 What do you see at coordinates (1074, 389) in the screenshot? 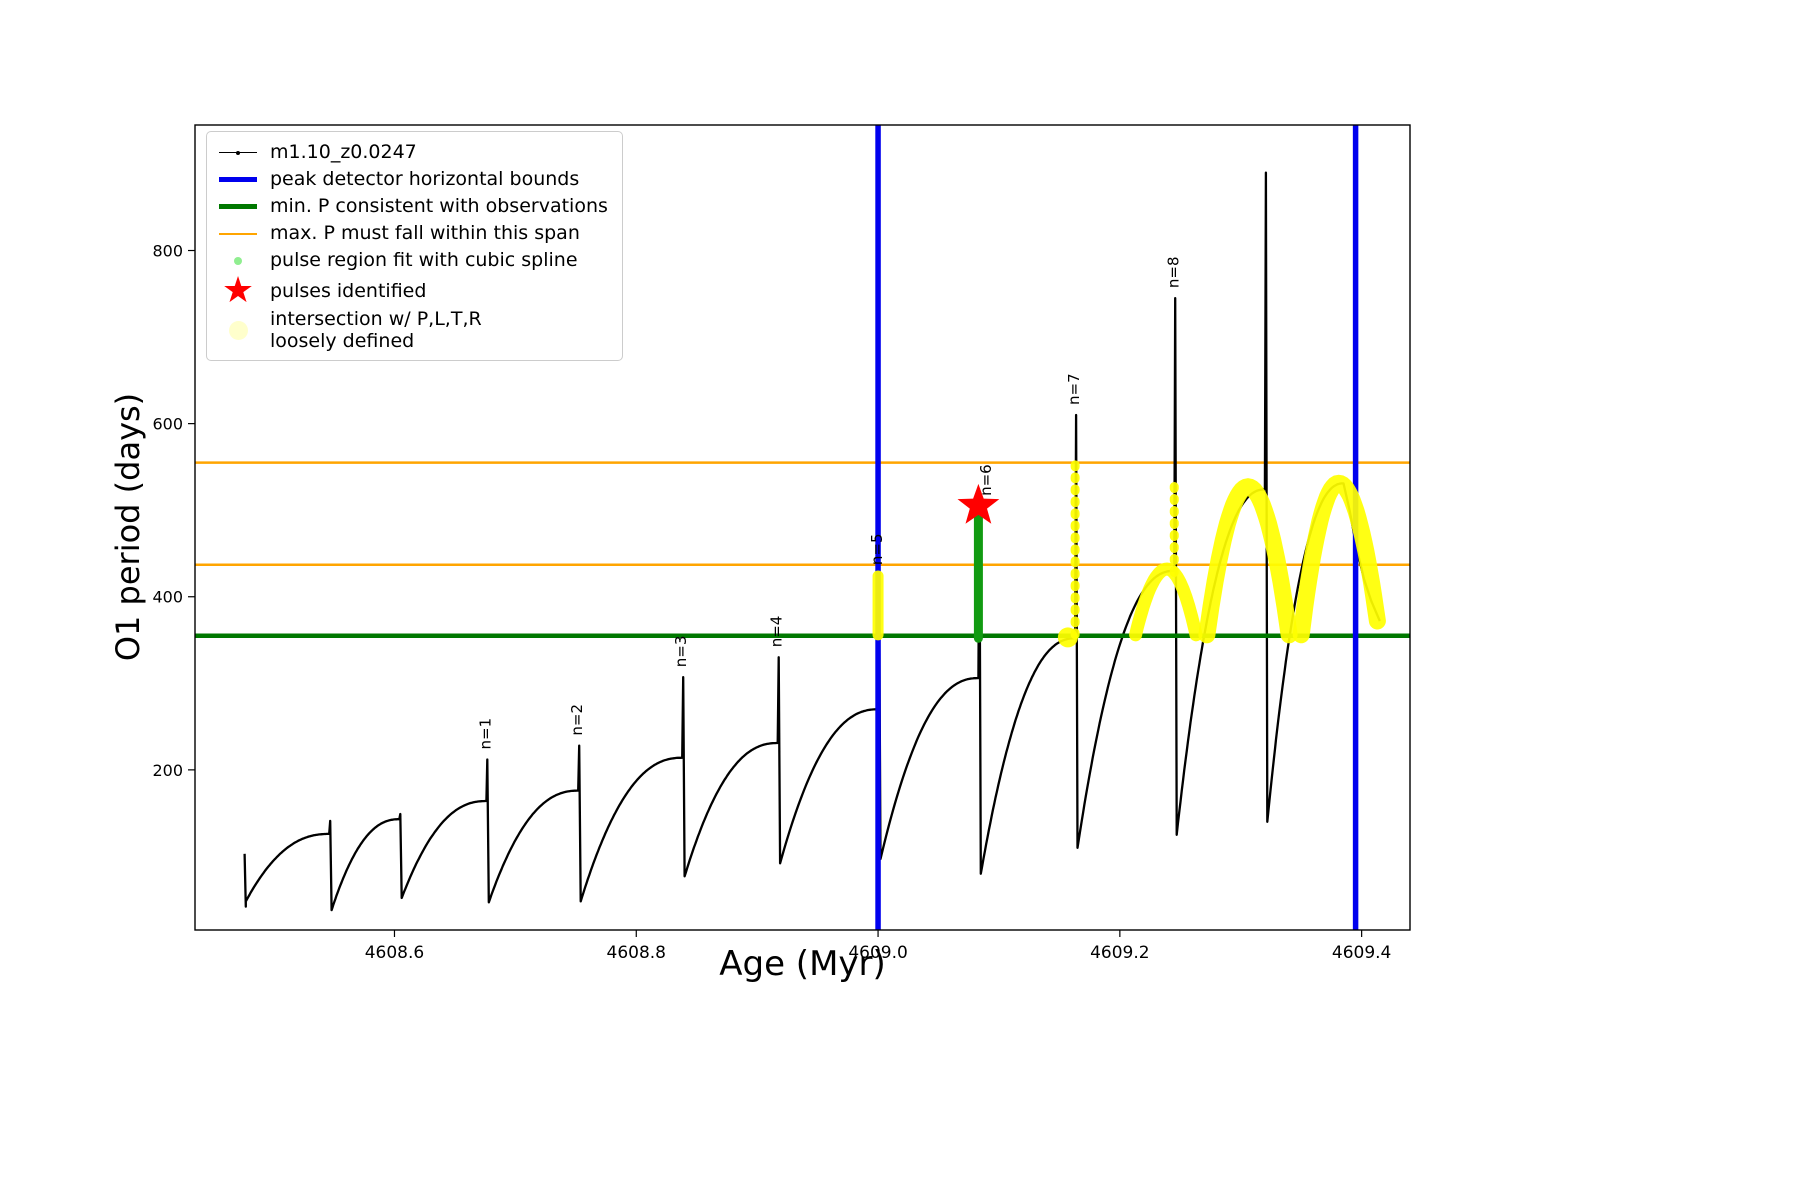
I see `svg-text: n=7` at bounding box center [1074, 389].